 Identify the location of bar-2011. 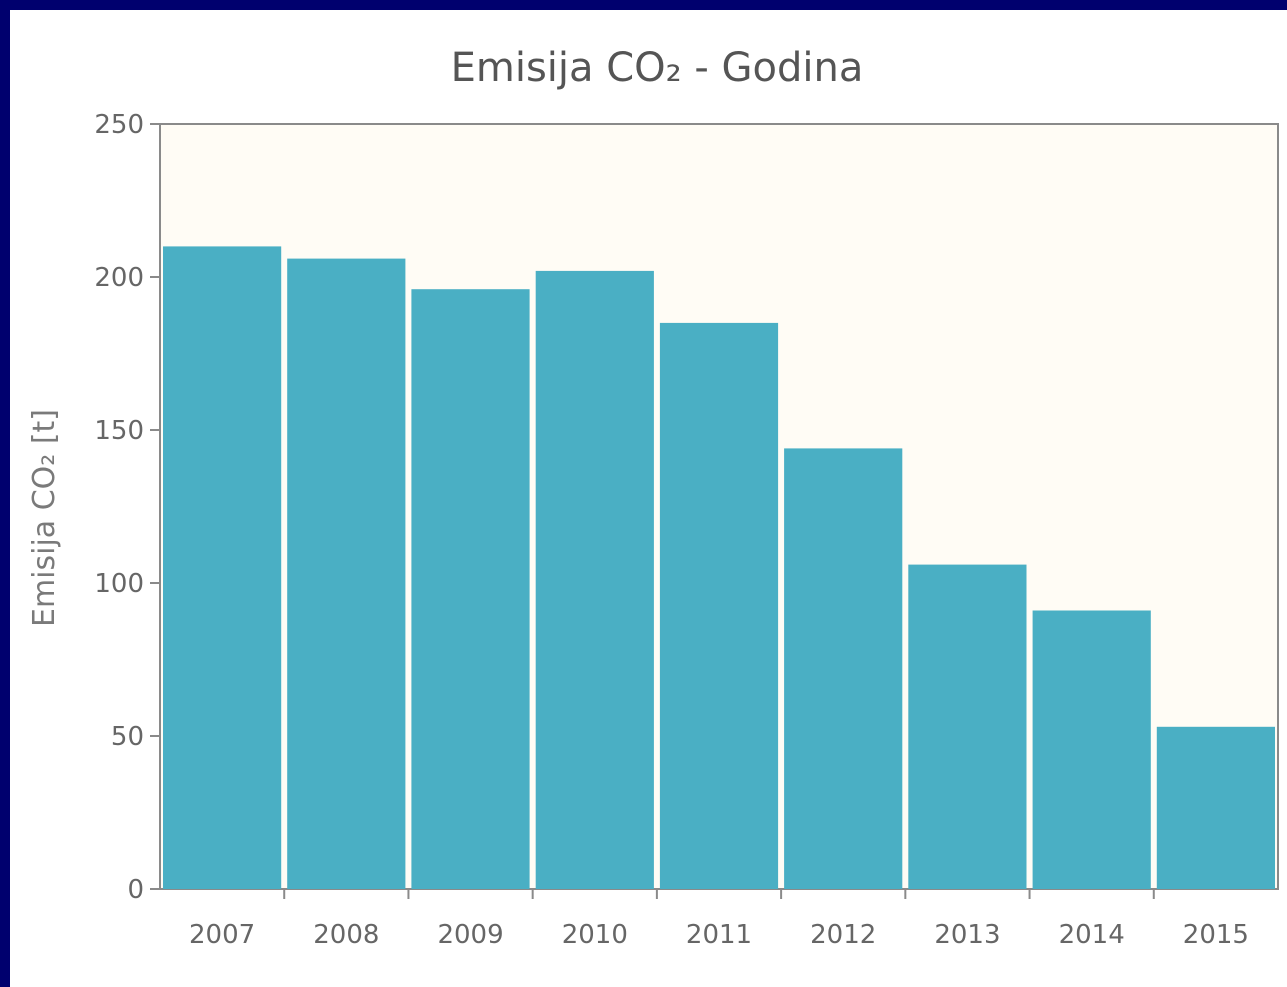
(719, 605).